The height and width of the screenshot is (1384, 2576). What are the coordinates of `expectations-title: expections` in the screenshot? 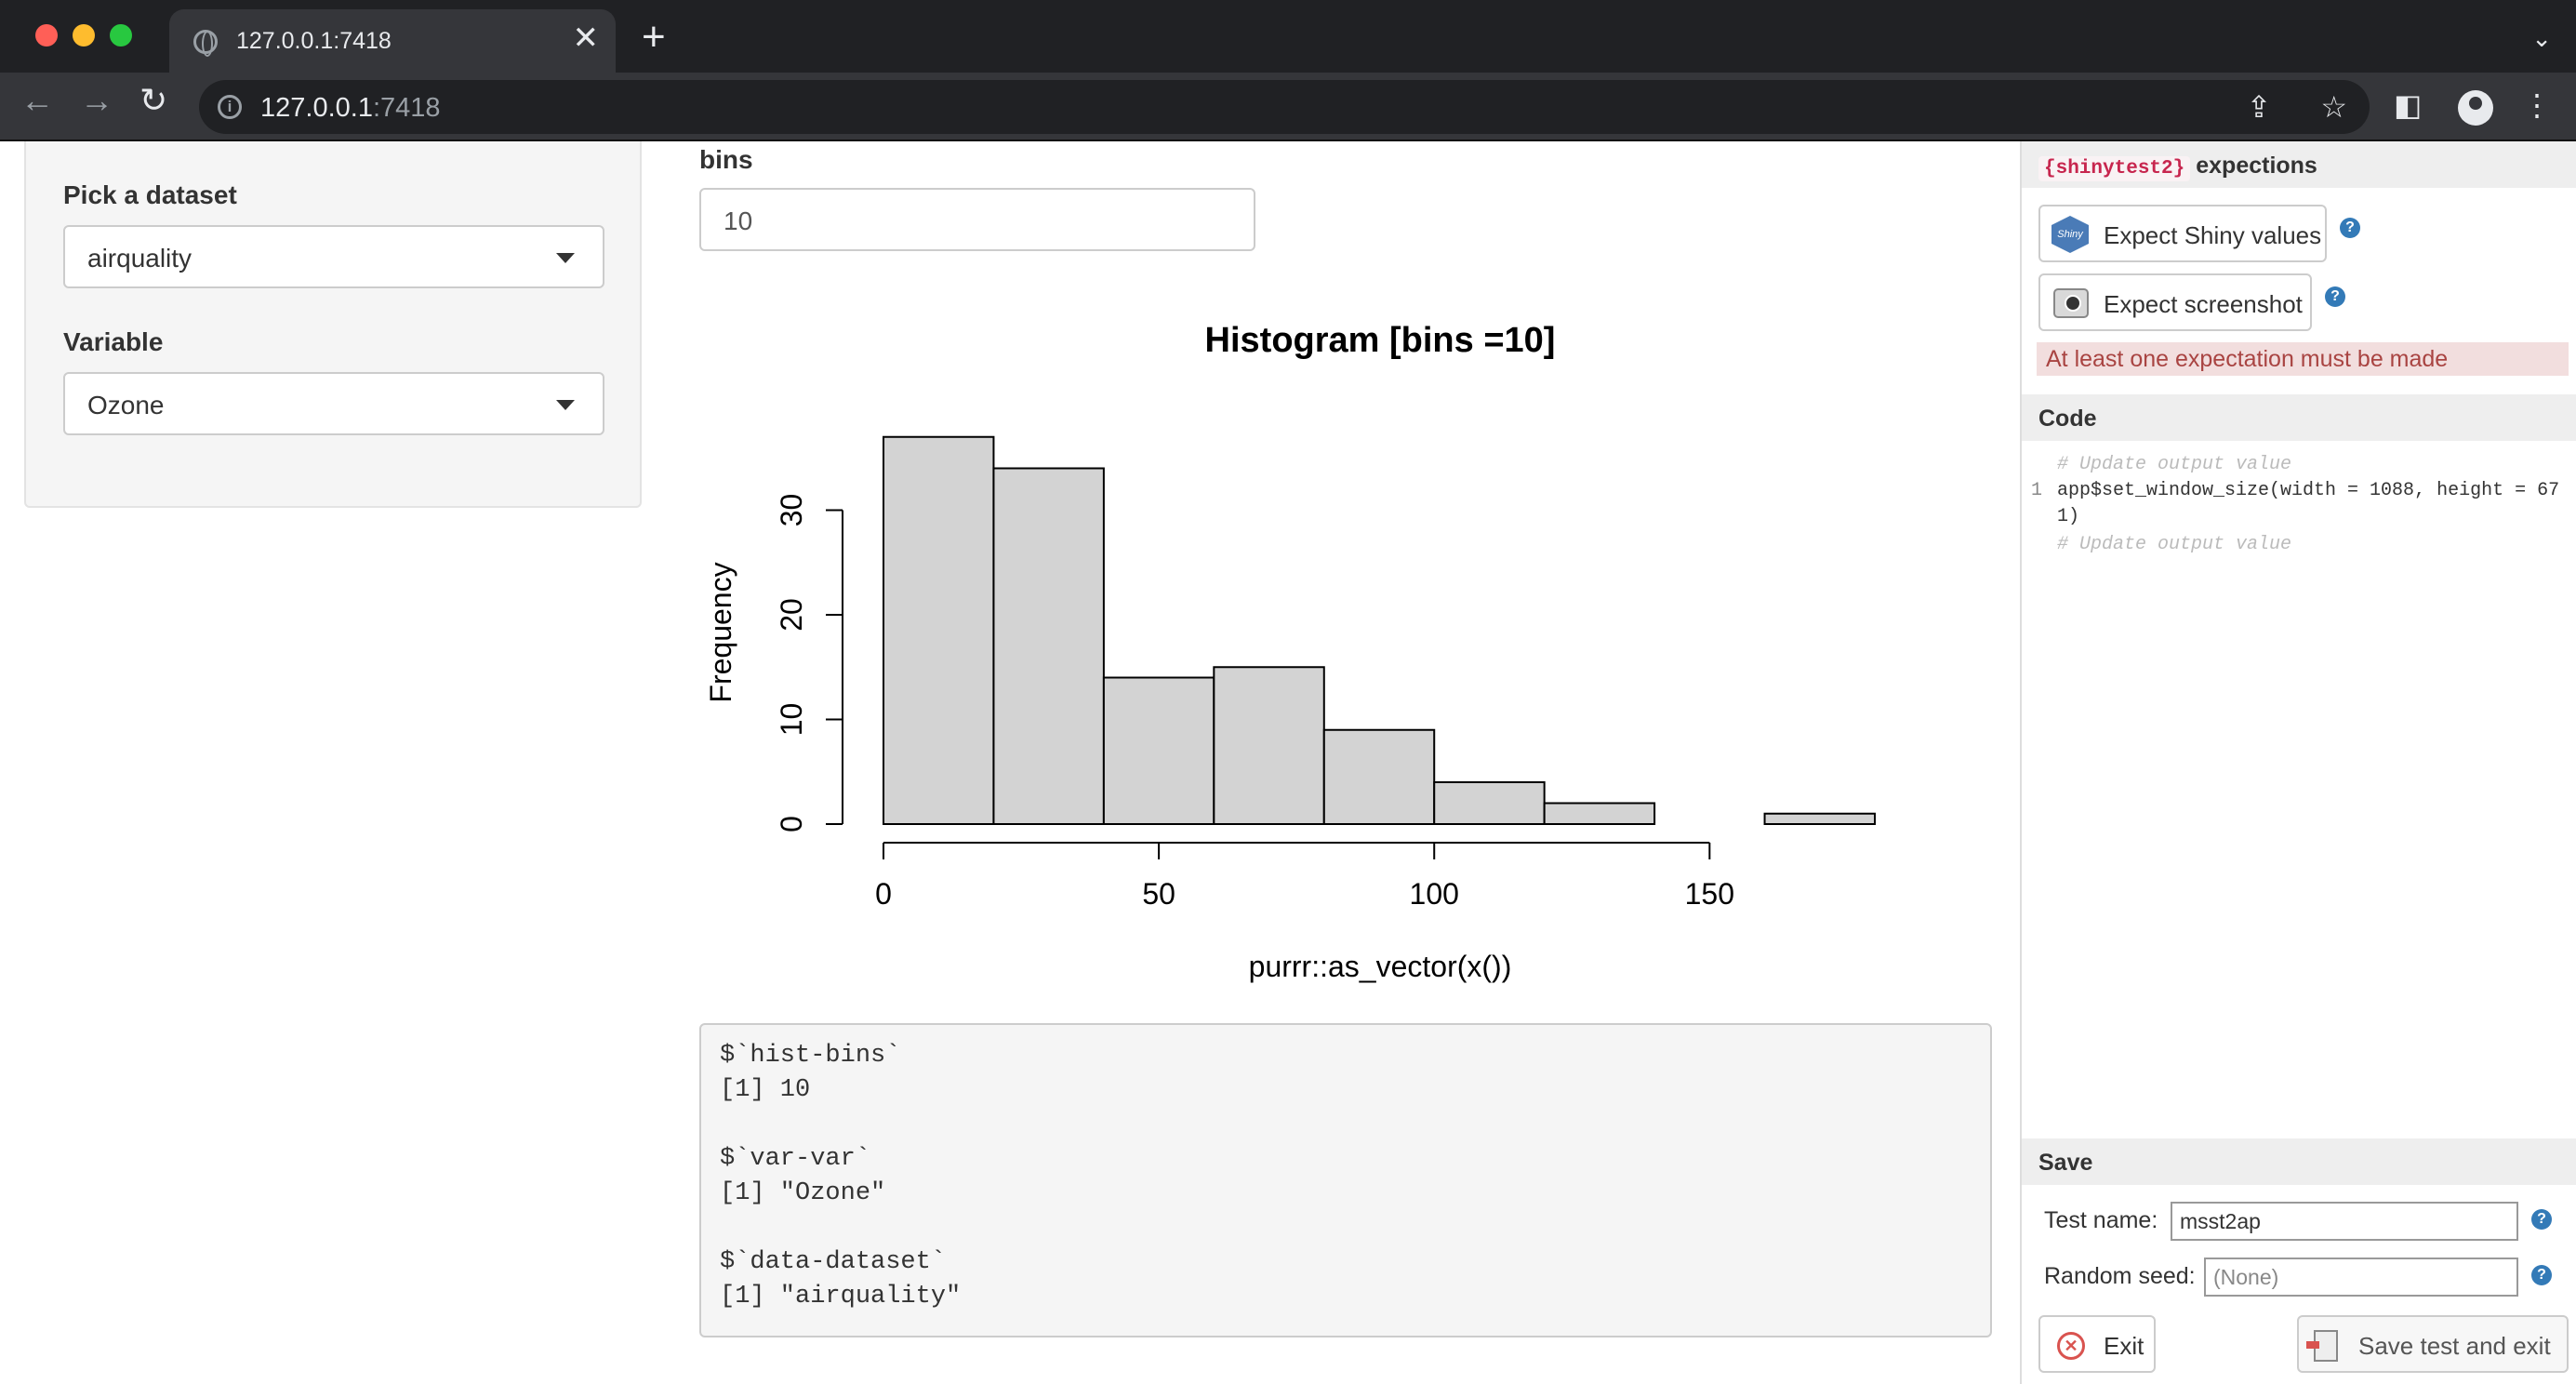 It's located at (2256, 166).